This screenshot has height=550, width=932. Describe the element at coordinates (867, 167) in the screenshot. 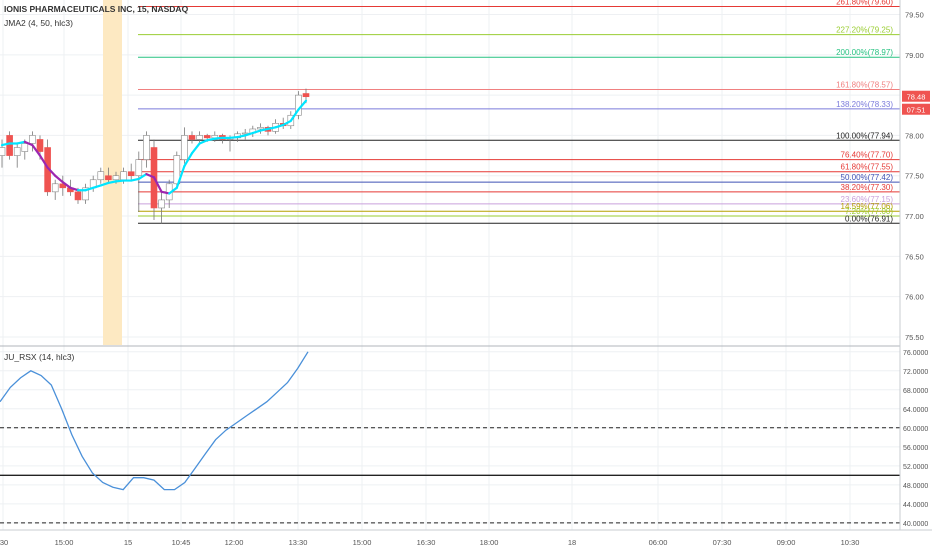

I see `fib-level-label: 61.80%(77.55)` at that location.